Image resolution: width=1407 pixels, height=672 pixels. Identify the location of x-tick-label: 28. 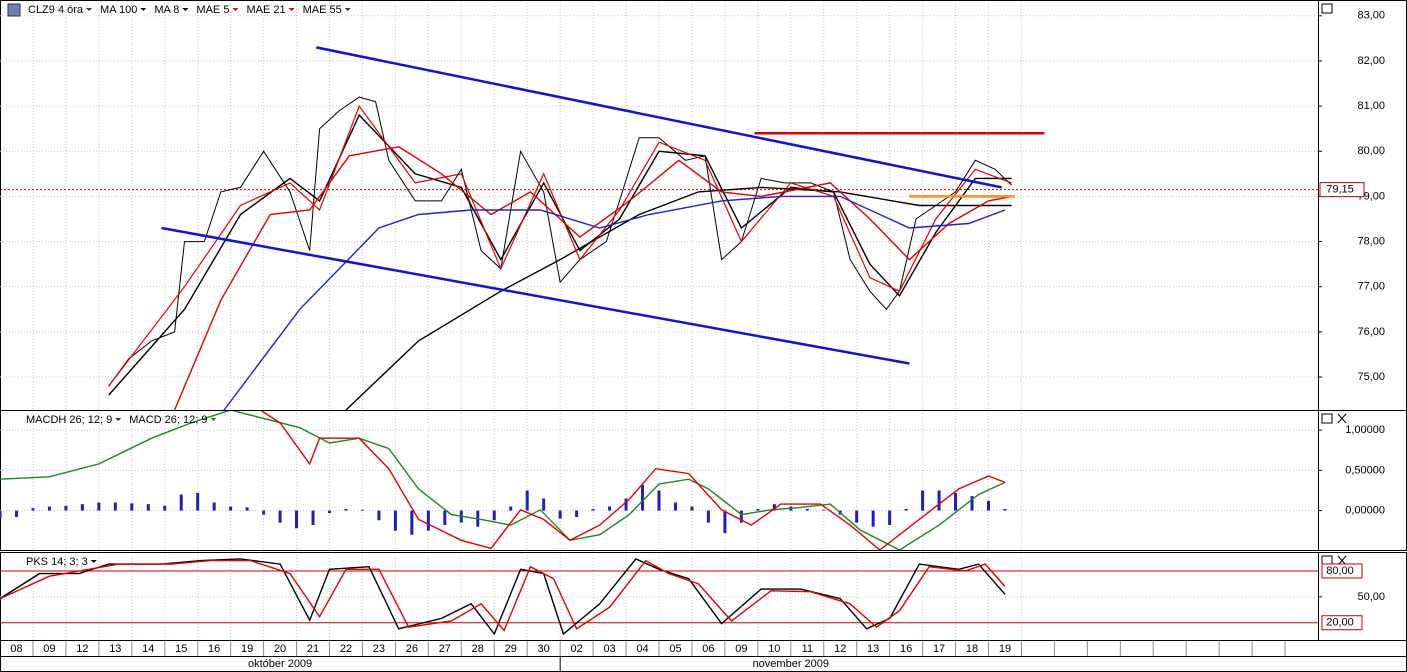
(478, 649).